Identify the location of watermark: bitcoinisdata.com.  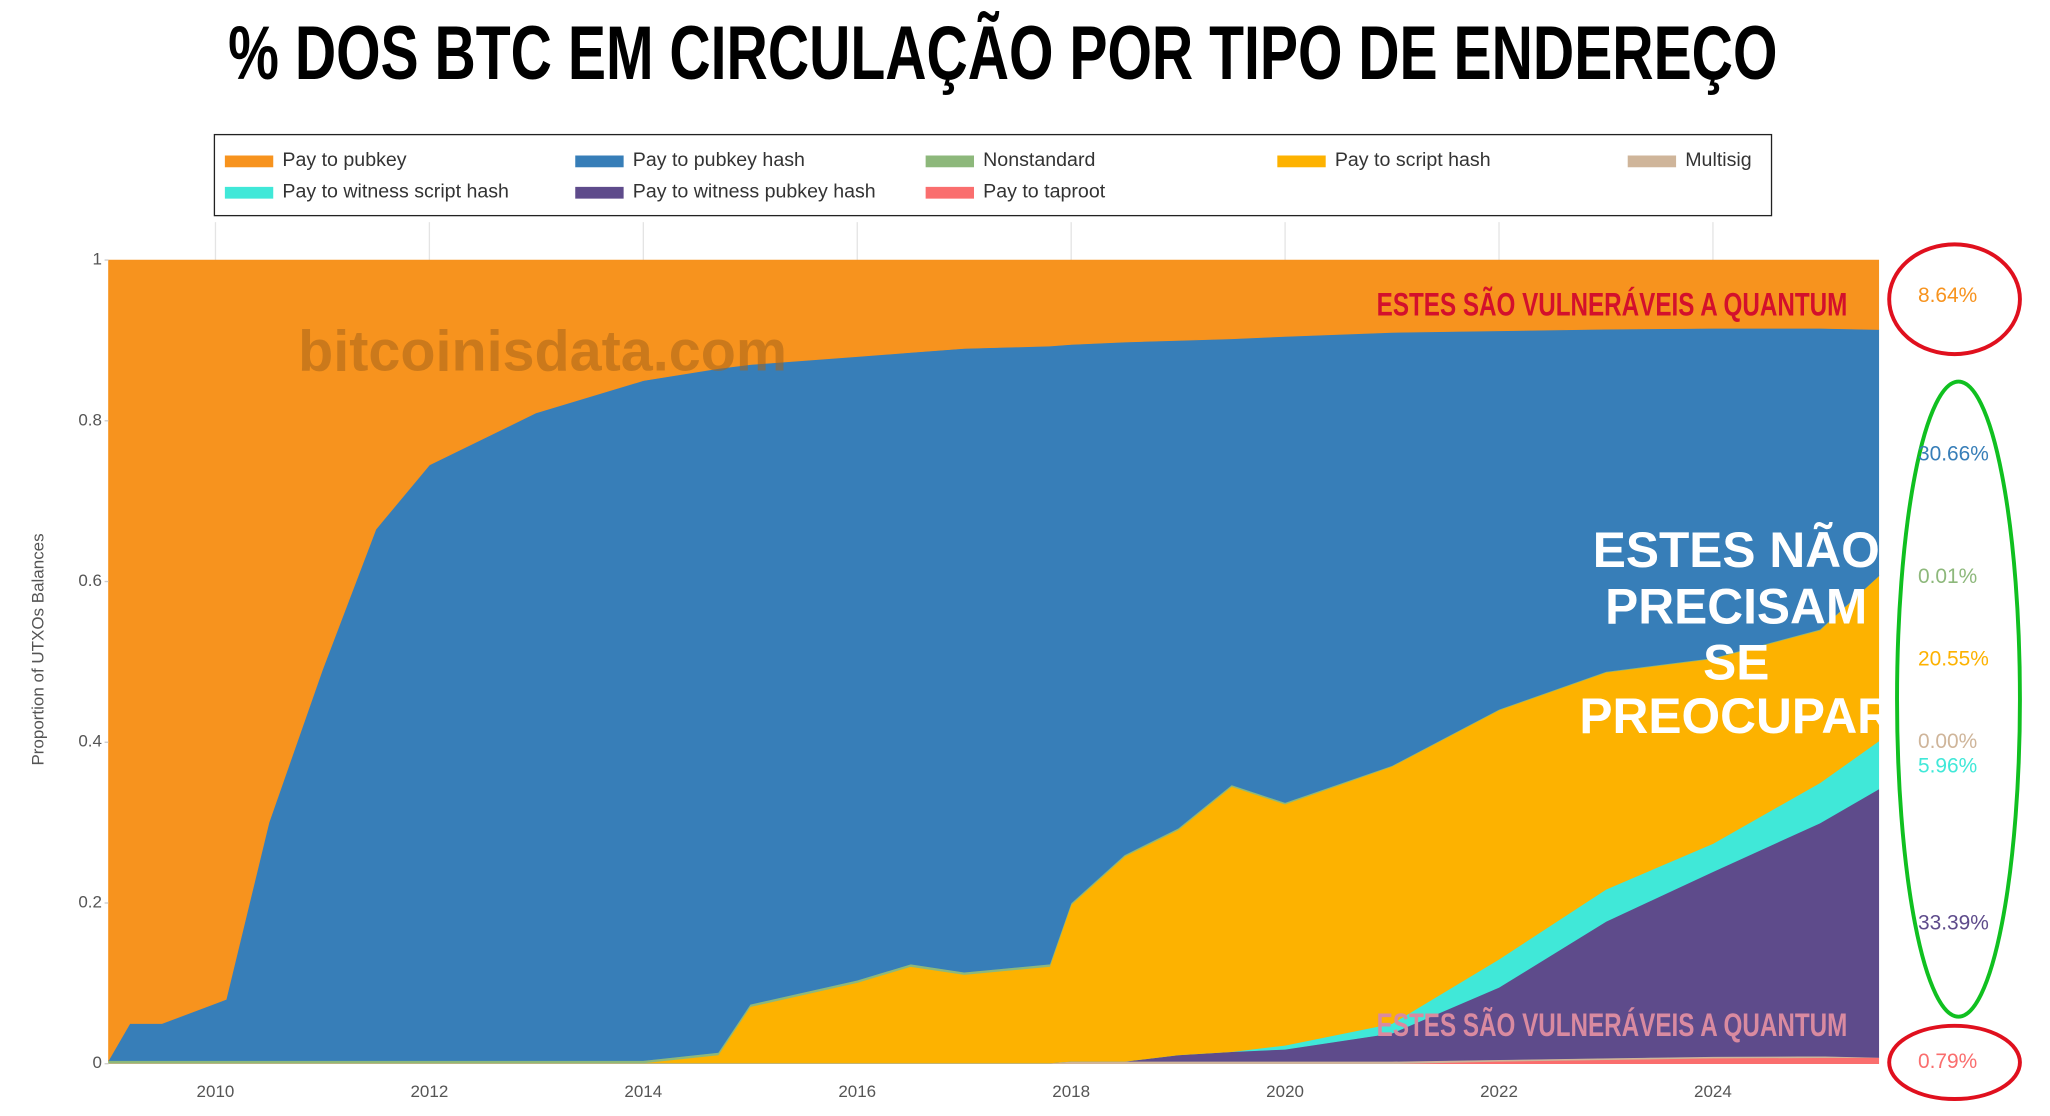
(542, 352).